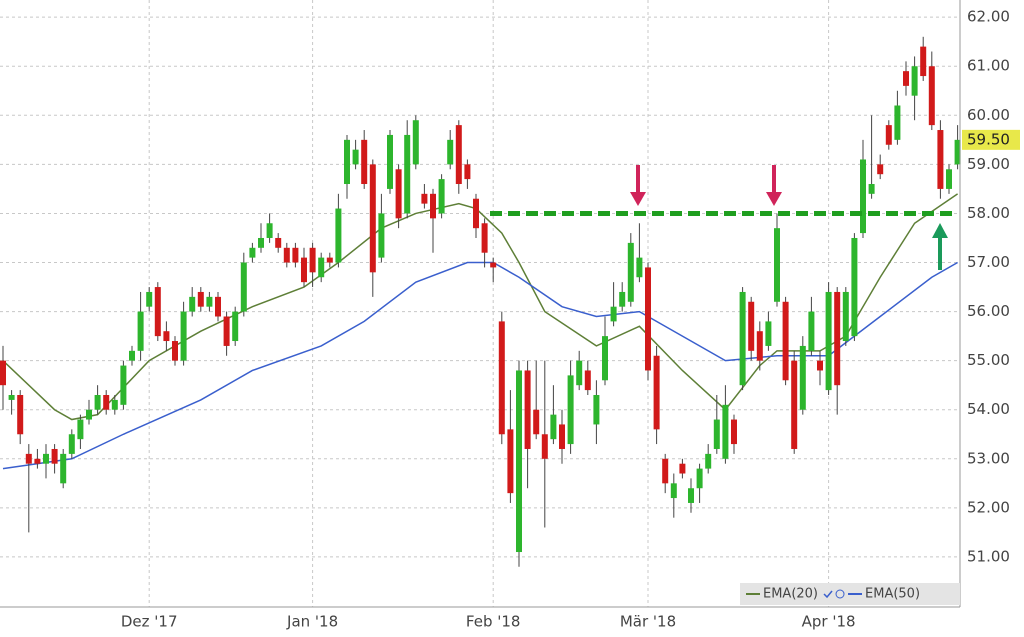 Image resolution: width=1024 pixels, height=637 pixels. What do you see at coordinates (829, 622) in the screenshot?
I see `x-tick-label: Apr '18` at bounding box center [829, 622].